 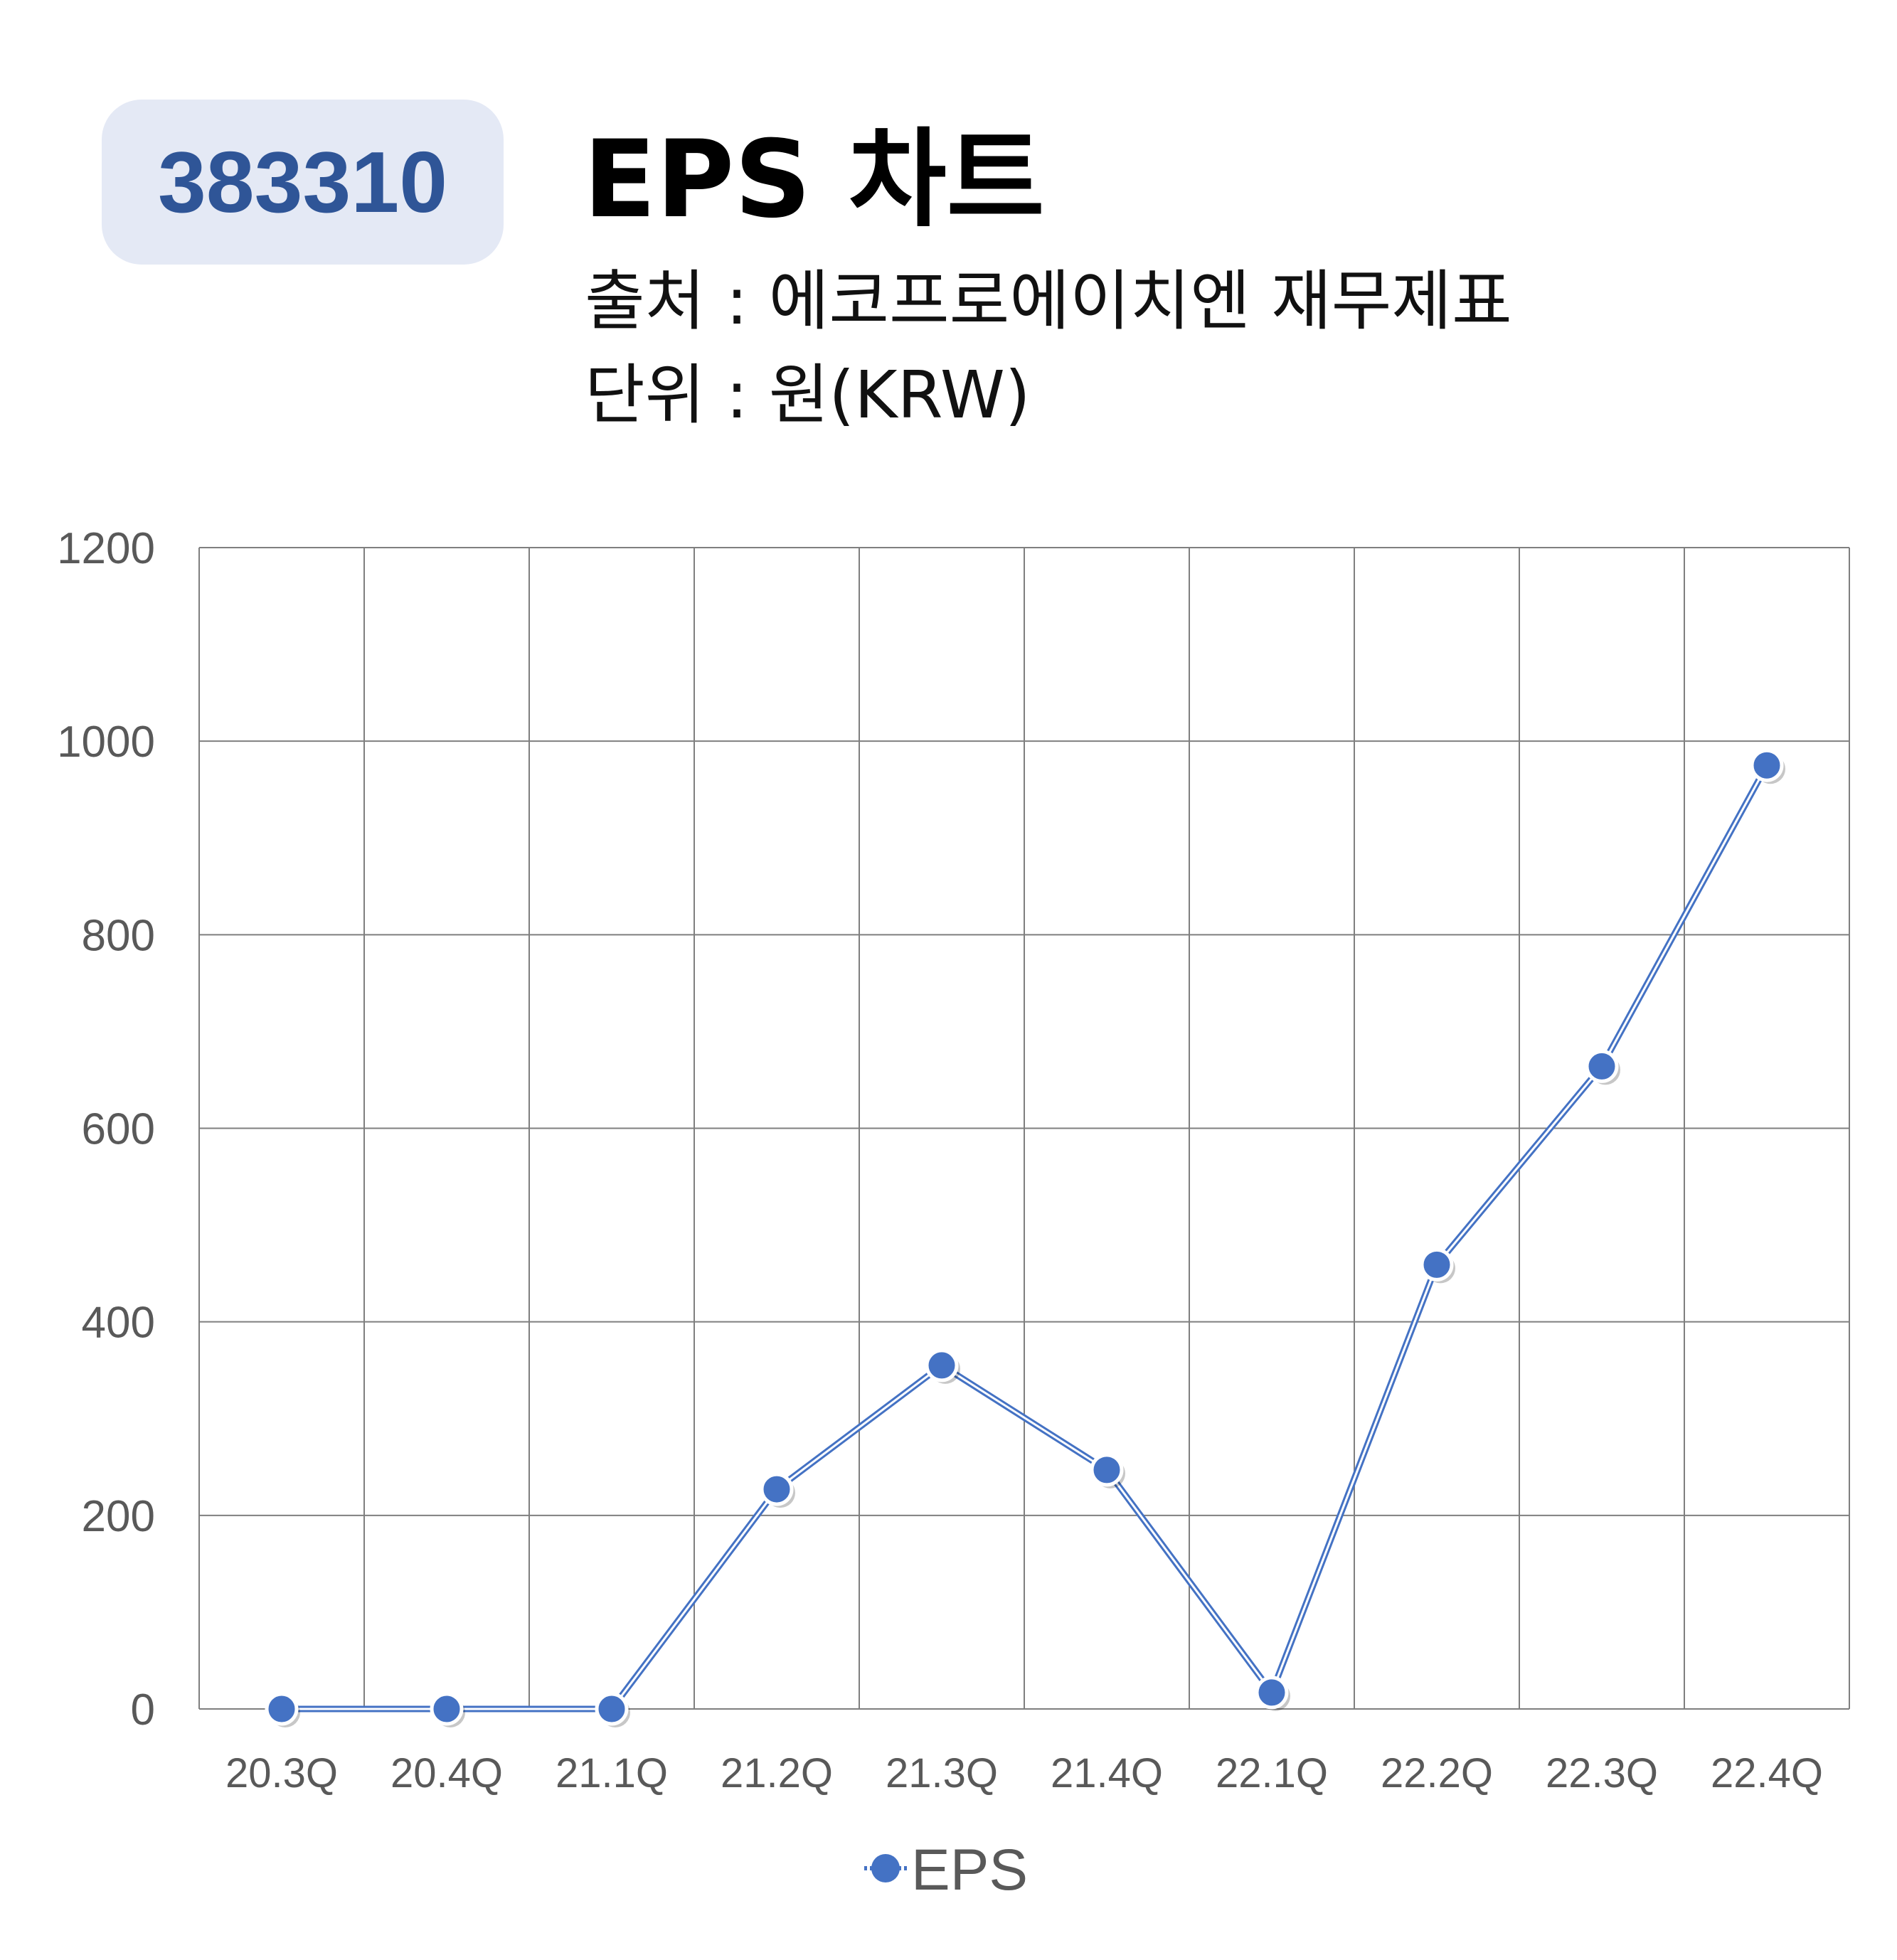 I want to click on x-tick-label: 20.4Q, so click(x=447, y=1773).